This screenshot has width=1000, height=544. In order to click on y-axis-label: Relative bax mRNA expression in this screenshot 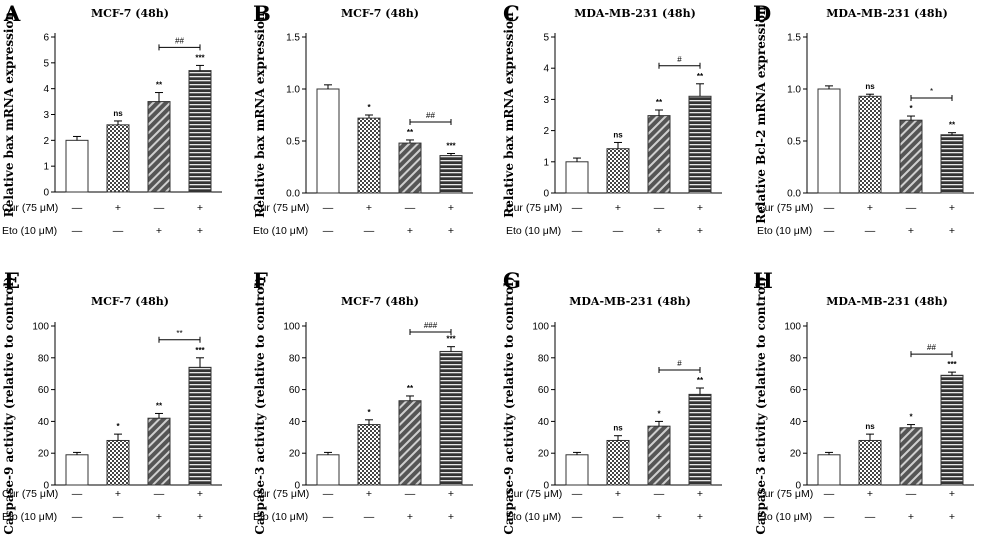, I will do `click(260, 115)`.